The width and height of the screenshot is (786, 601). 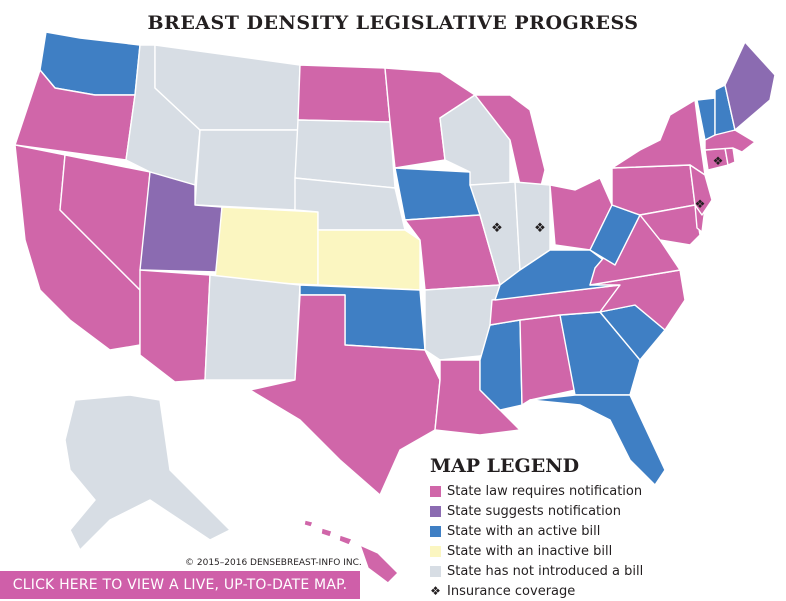 I want to click on state-south-dakota, so click(x=345, y=154).